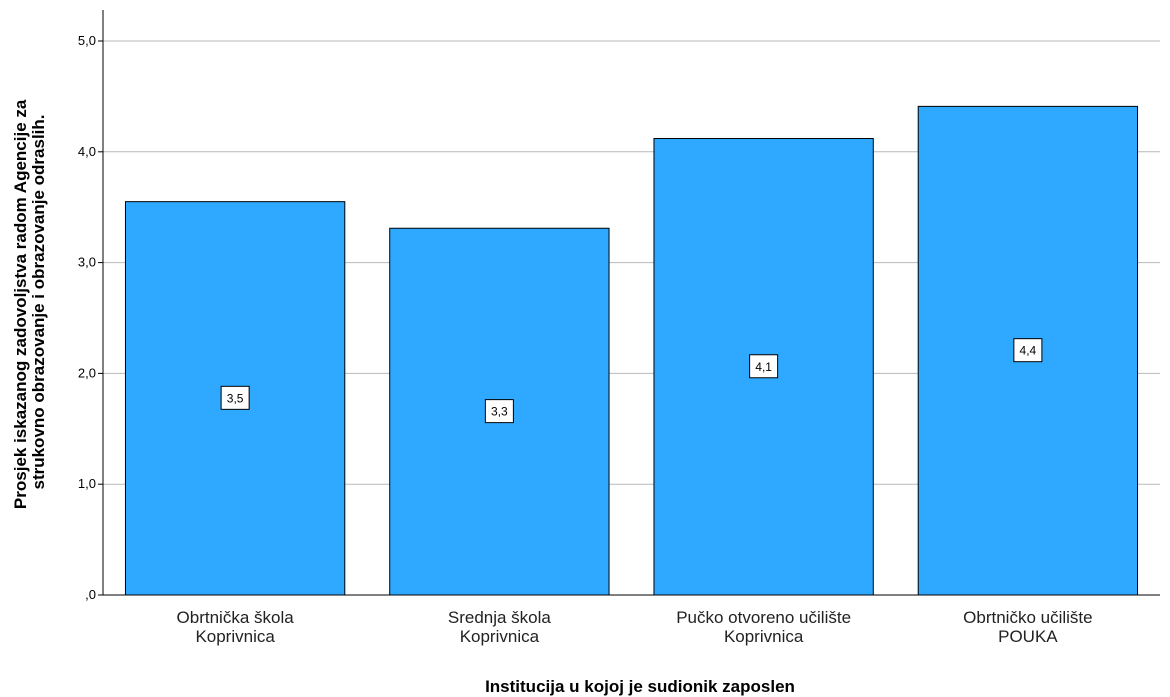 This screenshot has width=1170, height=697. I want to click on svg-text: 3,3, so click(499, 412).